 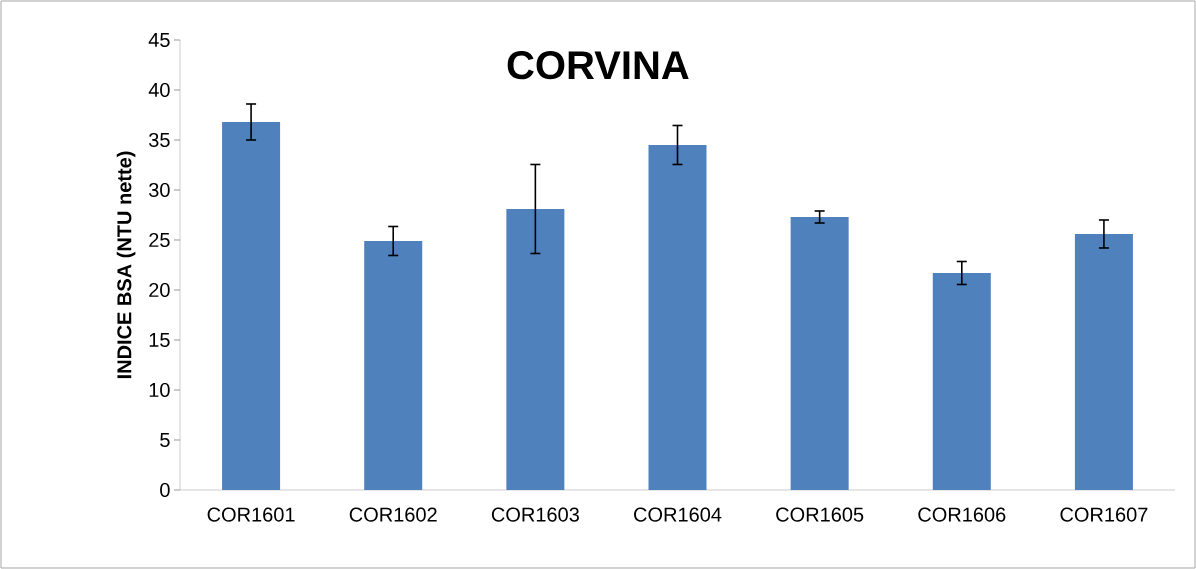 I want to click on y-tick-label: 10, so click(x=159, y=390).